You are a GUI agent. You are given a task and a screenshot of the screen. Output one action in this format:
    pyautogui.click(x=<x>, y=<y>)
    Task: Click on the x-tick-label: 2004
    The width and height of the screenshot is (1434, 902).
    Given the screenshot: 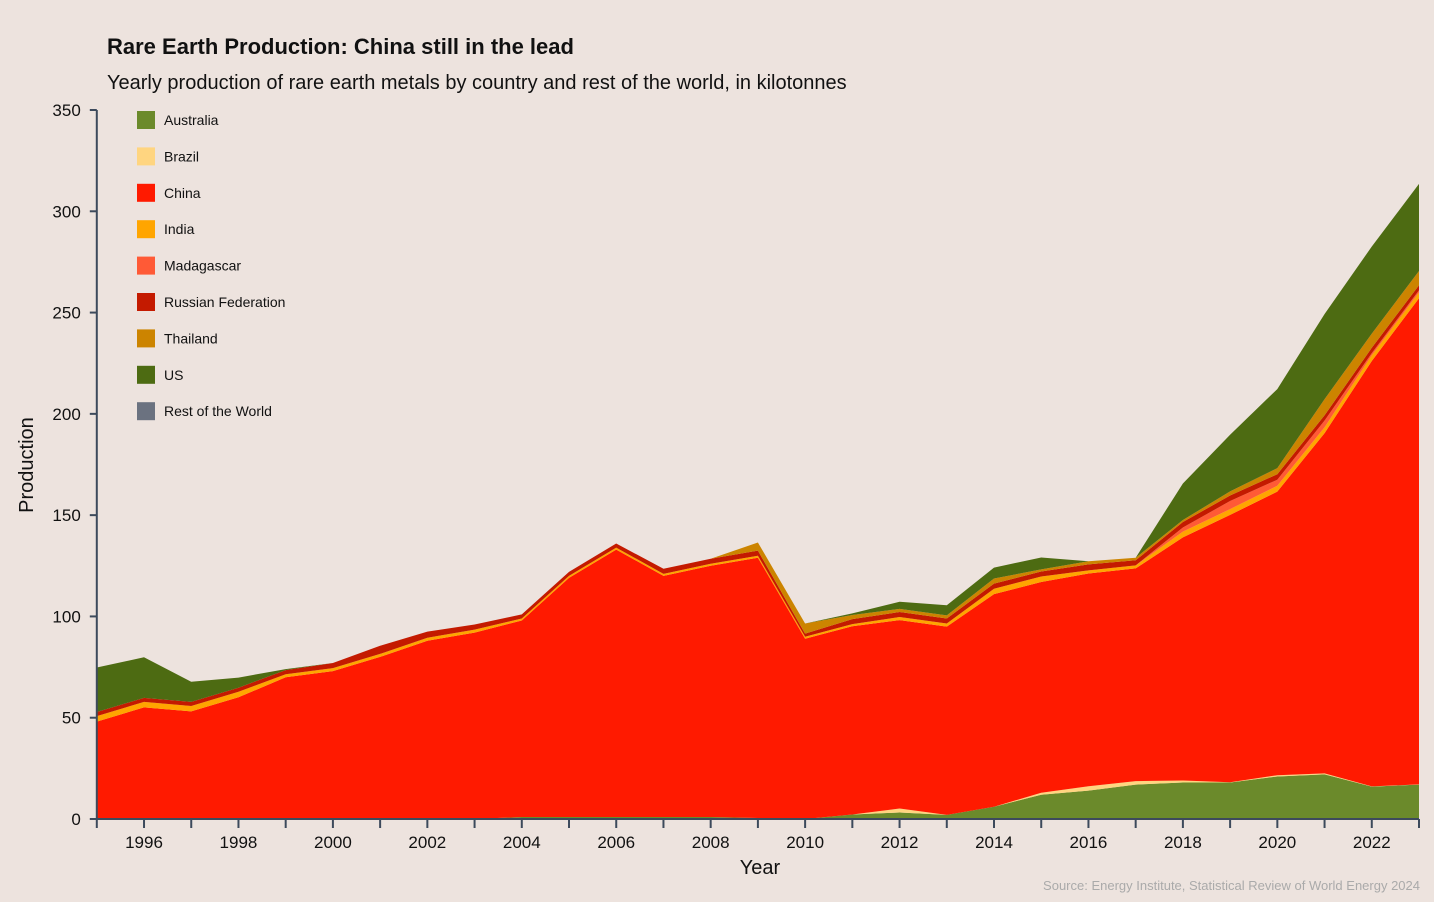 What is the action you would take?
    pyautogui.click(x=522, y=842)
    